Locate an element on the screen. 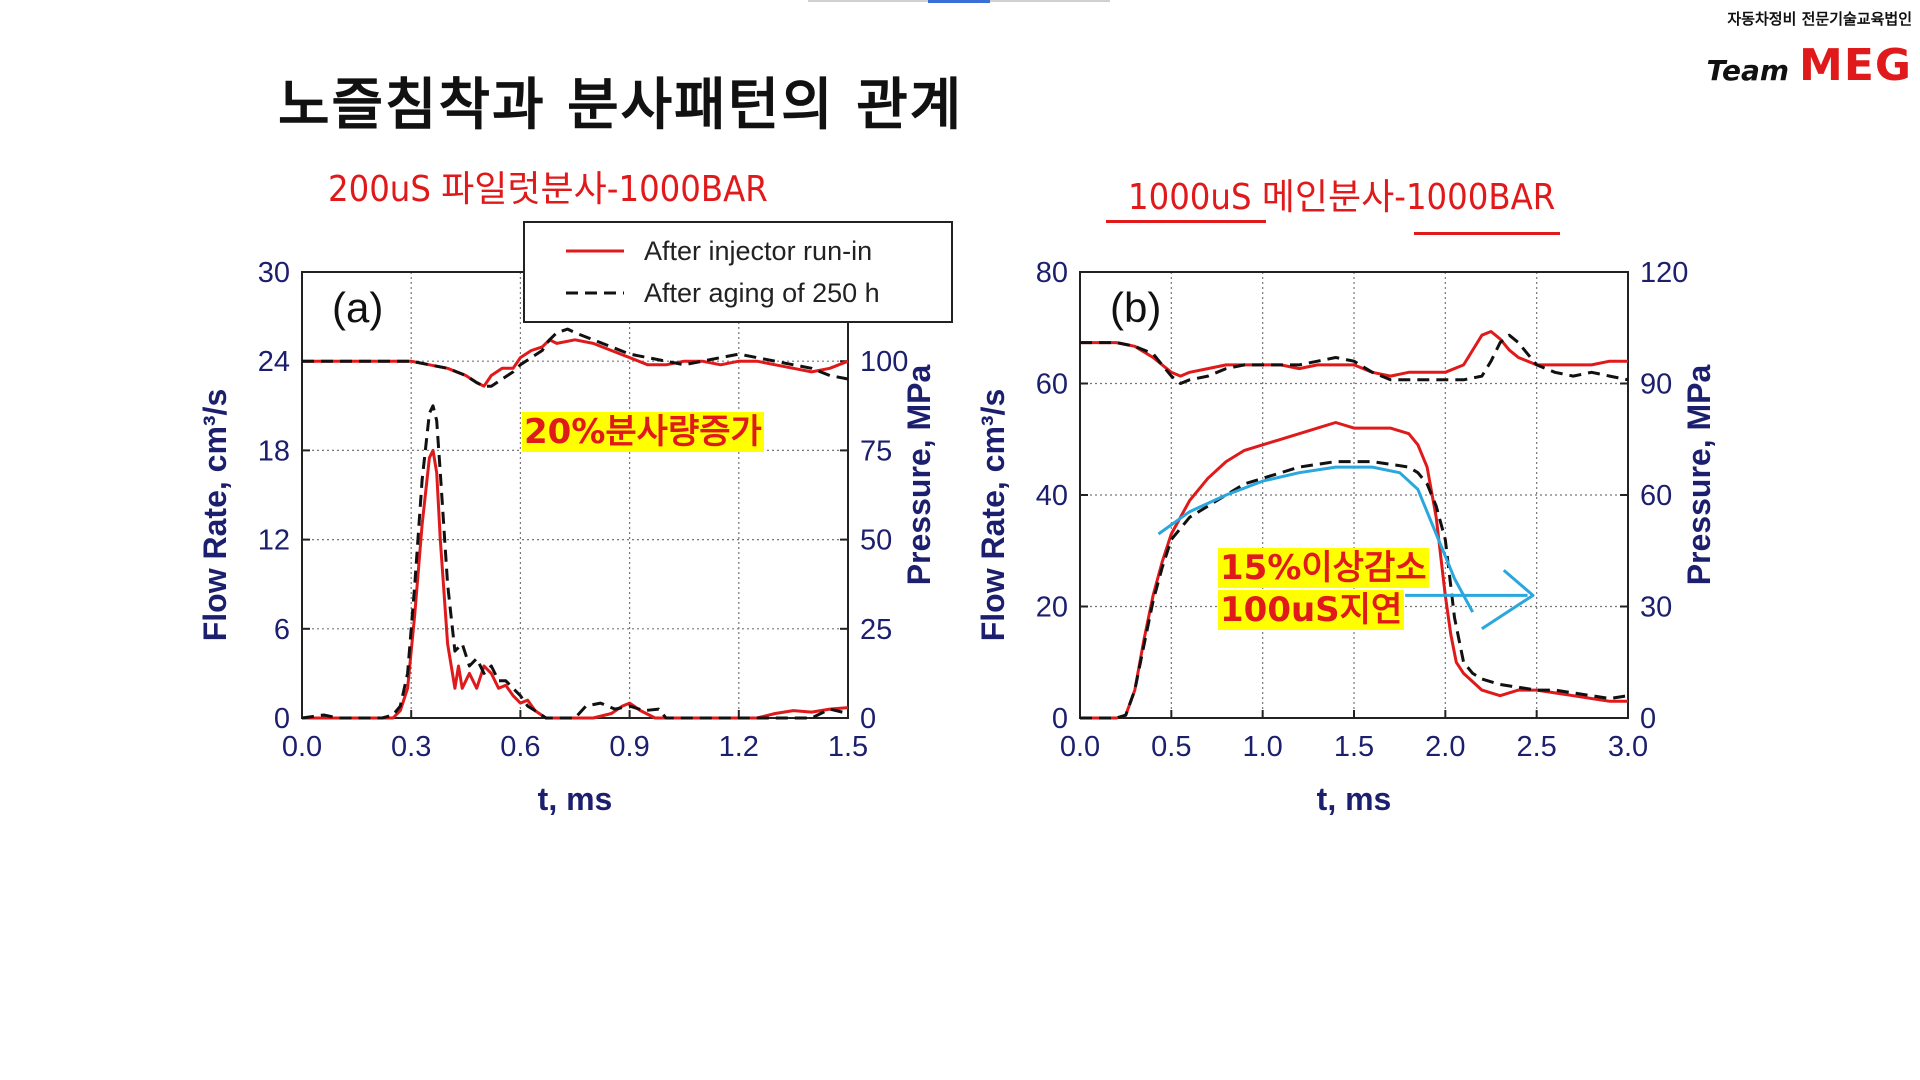 The image size is (1920, 1080). tick-label-x: 0.5 is located at coordinates (1171, 747).